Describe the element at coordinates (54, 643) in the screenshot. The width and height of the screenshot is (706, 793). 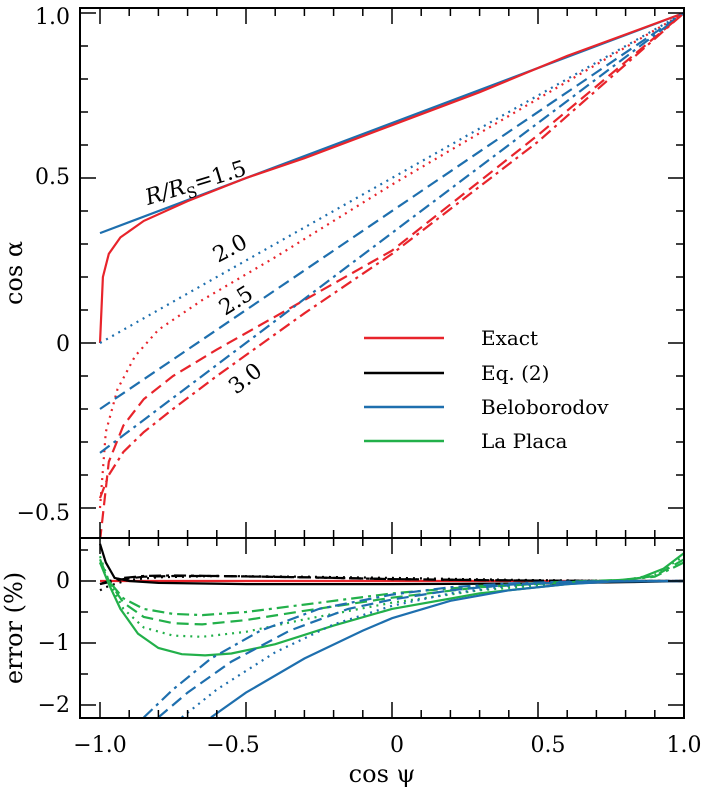
I see `err-tick-label-neg-1: −1` at that location.